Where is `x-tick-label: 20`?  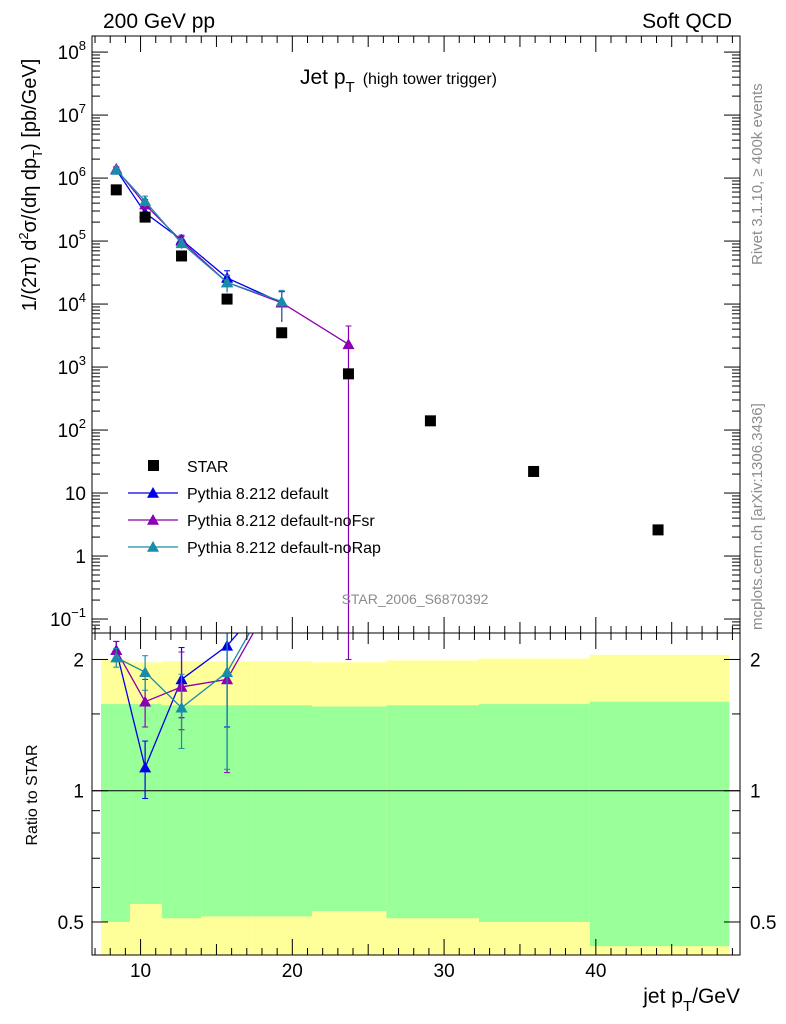 x-tick-label: 20 is located at coordinates (292, 971).